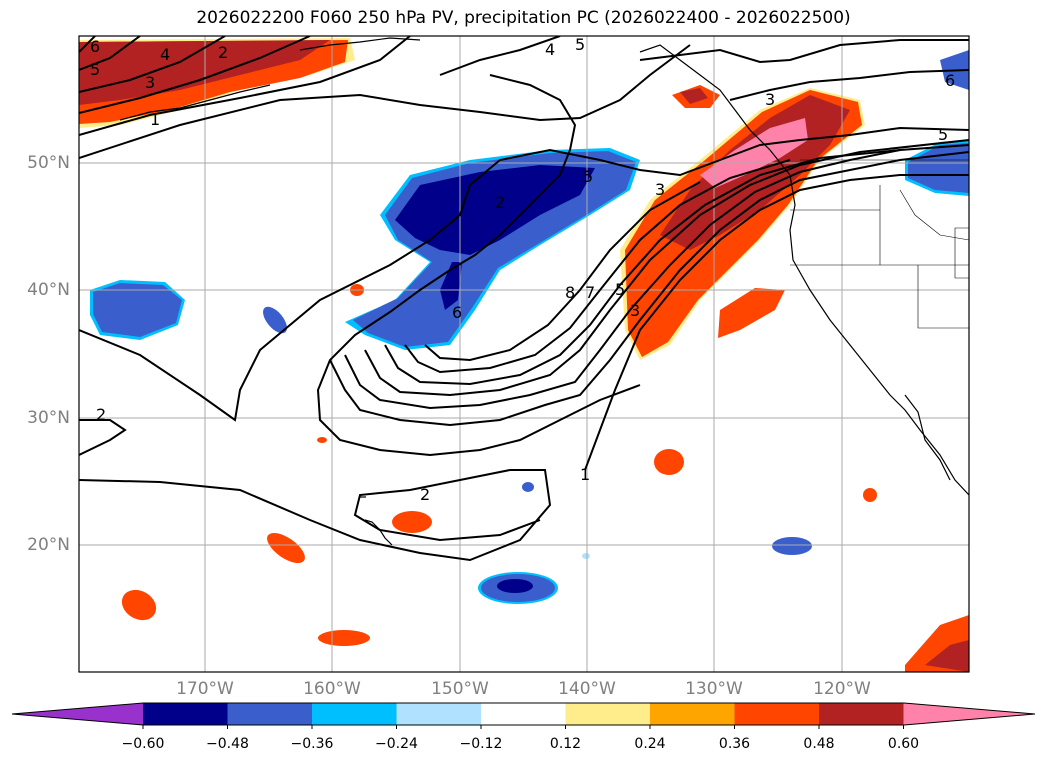 This screenshot has width=1047, height=765. I want to click on lon-label: 160°W, so click(332, 689).